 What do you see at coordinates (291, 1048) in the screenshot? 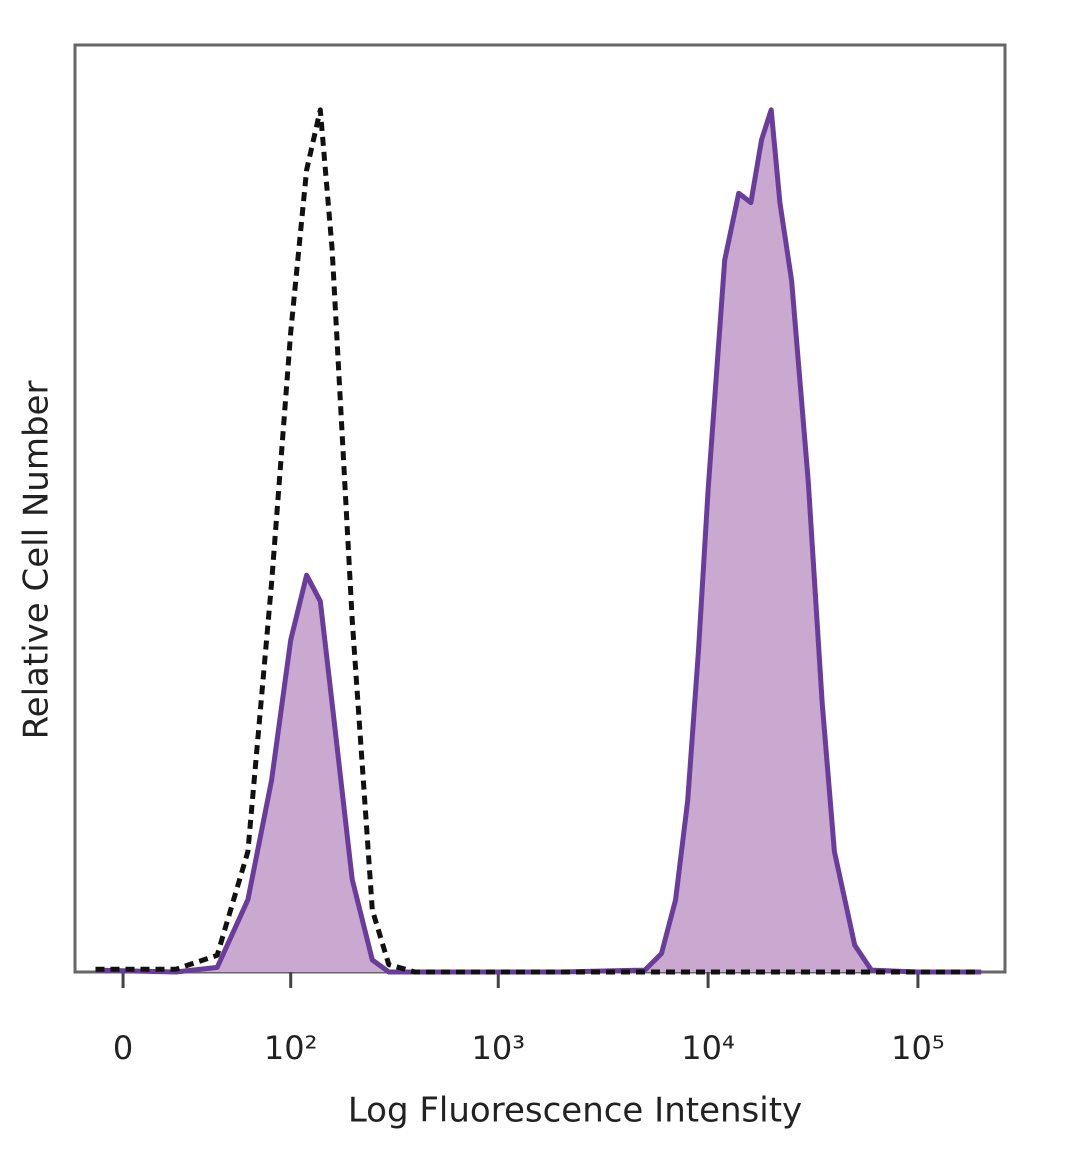
I see `x-tick-label: 10²` at bounding box center [291, 1048].